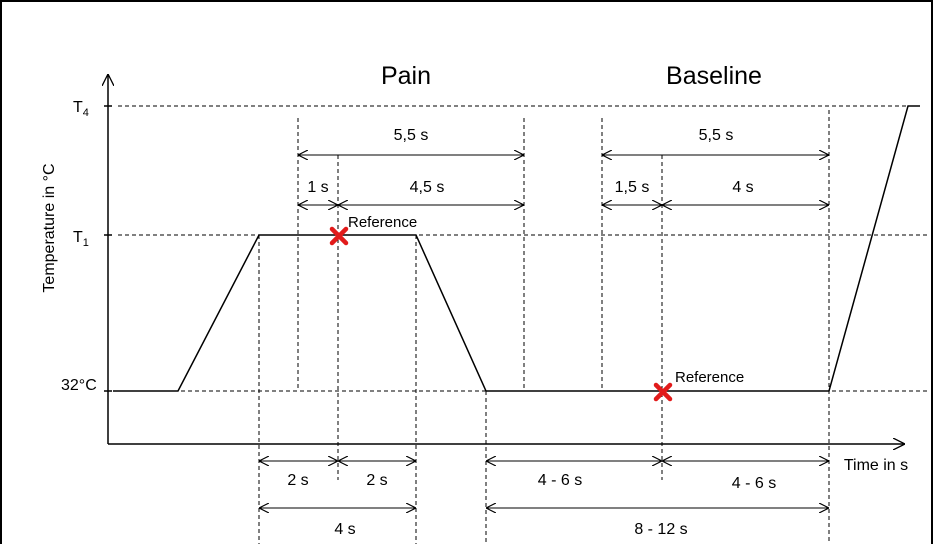 The height and width of the screenshot is (544, 933). Describe the element at coordinates (714, 76) in the screenshot. I see `baseline-title: Baseline` at that location.